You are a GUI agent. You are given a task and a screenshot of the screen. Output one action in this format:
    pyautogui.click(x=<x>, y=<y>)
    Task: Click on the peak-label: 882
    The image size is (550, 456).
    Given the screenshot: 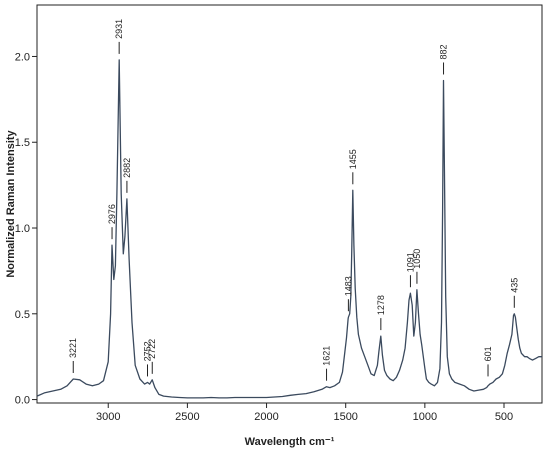 What is the action you would take?
    pyautogui.click(x=444, y=51)
    